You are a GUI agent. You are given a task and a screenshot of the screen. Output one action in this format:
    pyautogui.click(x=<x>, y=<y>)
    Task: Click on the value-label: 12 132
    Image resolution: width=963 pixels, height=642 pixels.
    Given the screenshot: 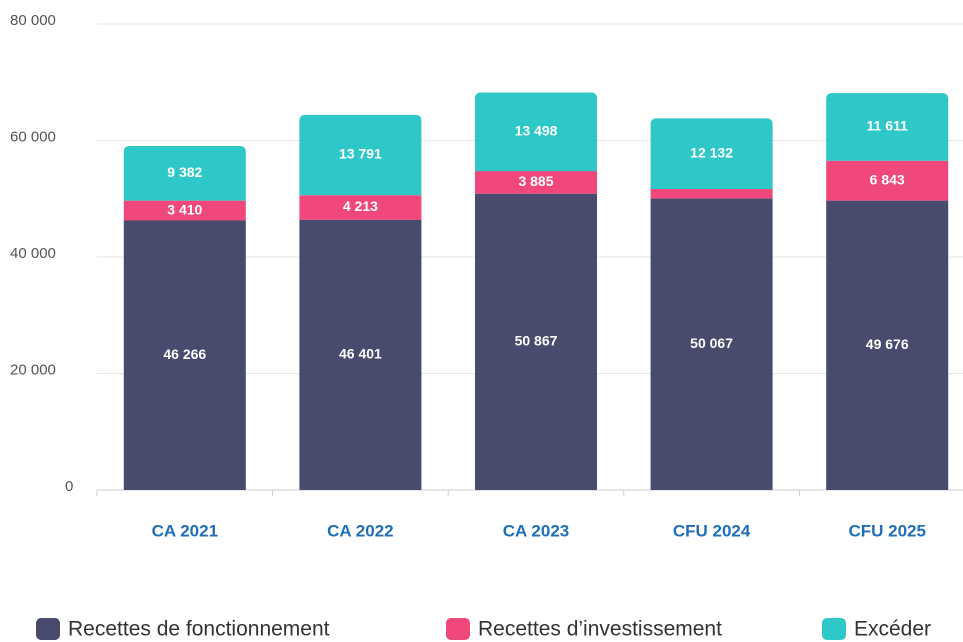 What is the action you would take?
    pyautogui.click(x=711, y=152)
    